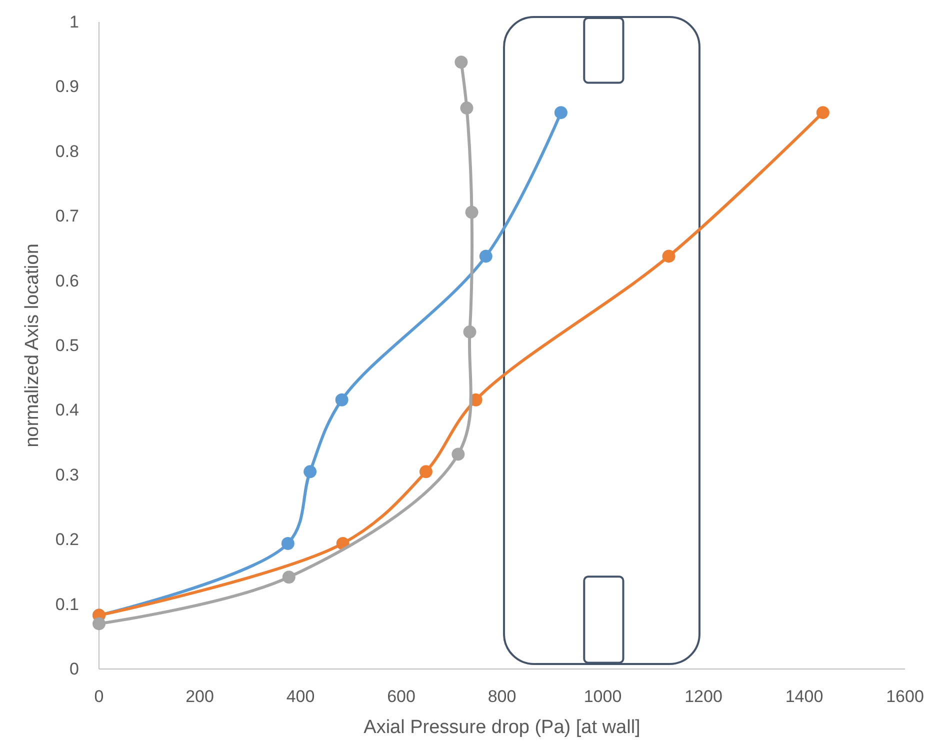  What do you see at coordinates (74, 668) in the screenshot?
I see `y-tick-label: 0` at bounding box center [74, 668].